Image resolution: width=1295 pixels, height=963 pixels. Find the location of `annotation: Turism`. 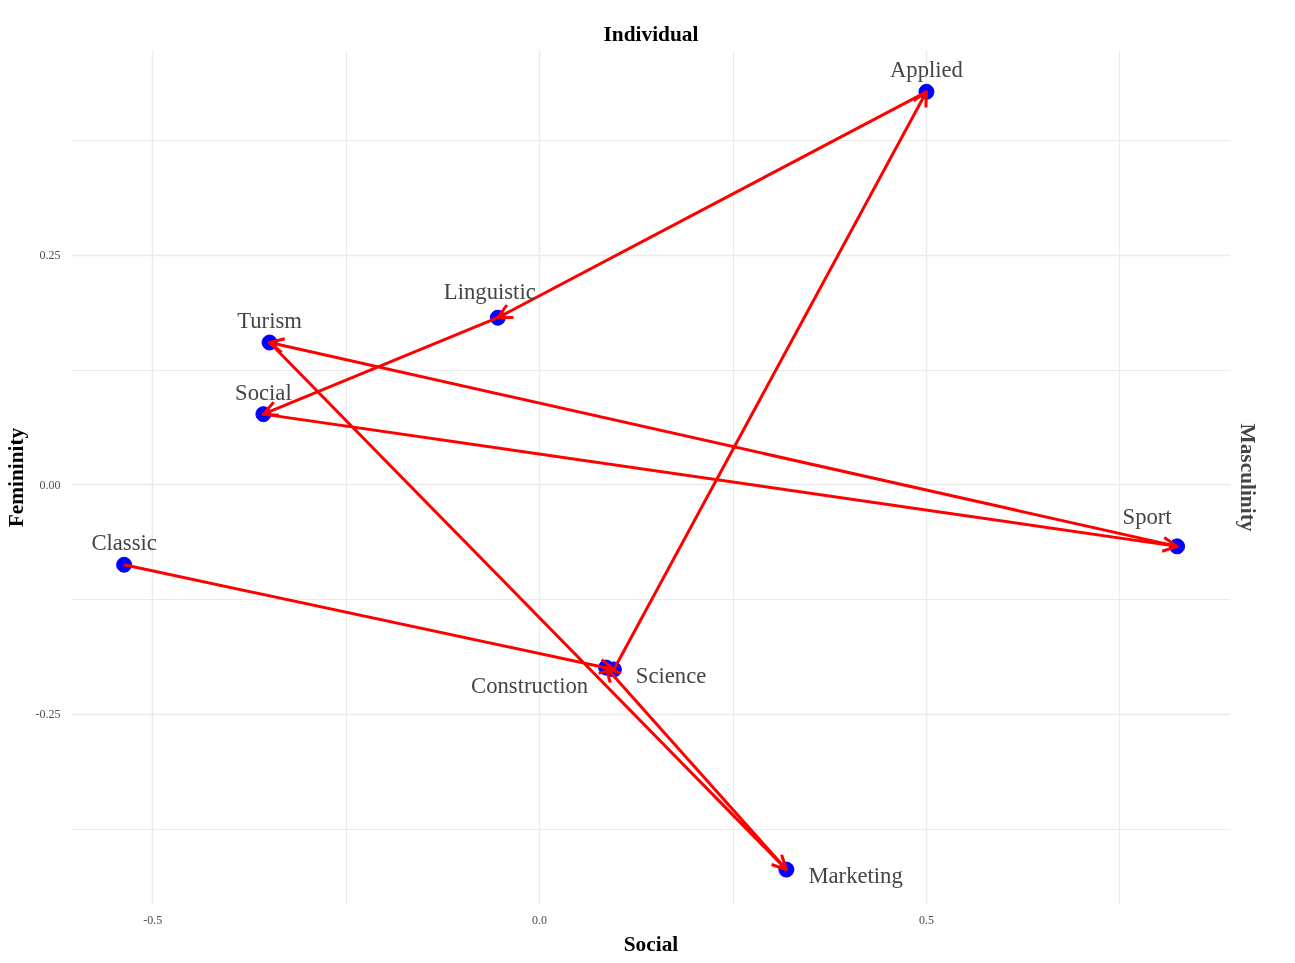

annotation: Turism is located at coordinates (270, 321).